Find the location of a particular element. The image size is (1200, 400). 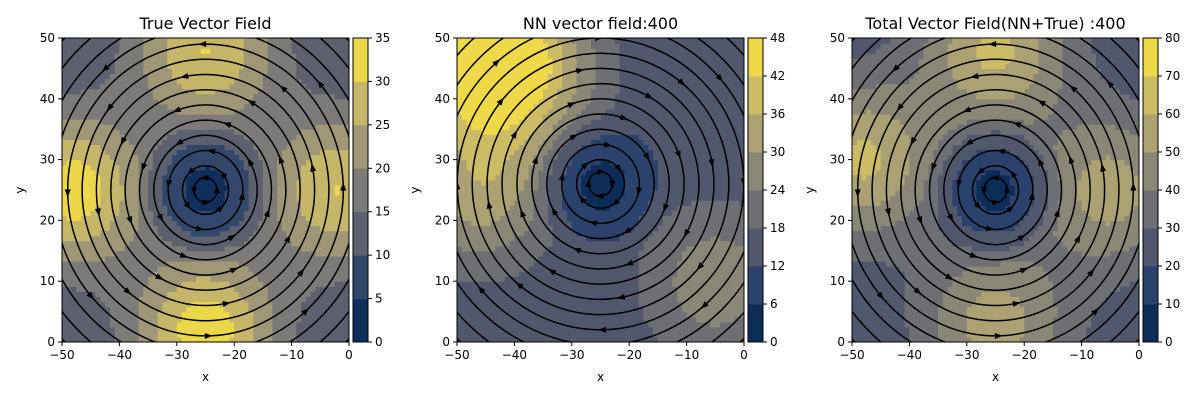

chart-title: NN vector field:400 is located at coordinates (600, 23).